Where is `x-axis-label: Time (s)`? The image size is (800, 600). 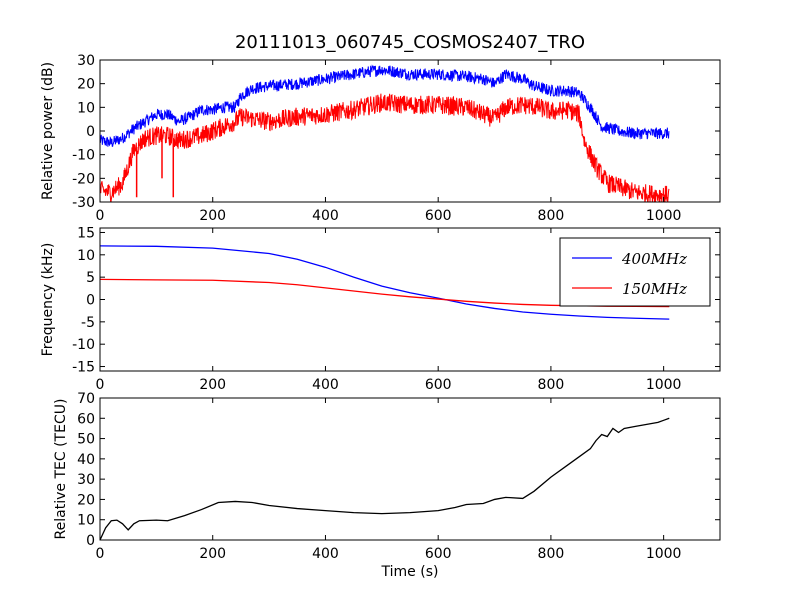 x-axis-label: Time (s) is located at coordinates (410, 572).